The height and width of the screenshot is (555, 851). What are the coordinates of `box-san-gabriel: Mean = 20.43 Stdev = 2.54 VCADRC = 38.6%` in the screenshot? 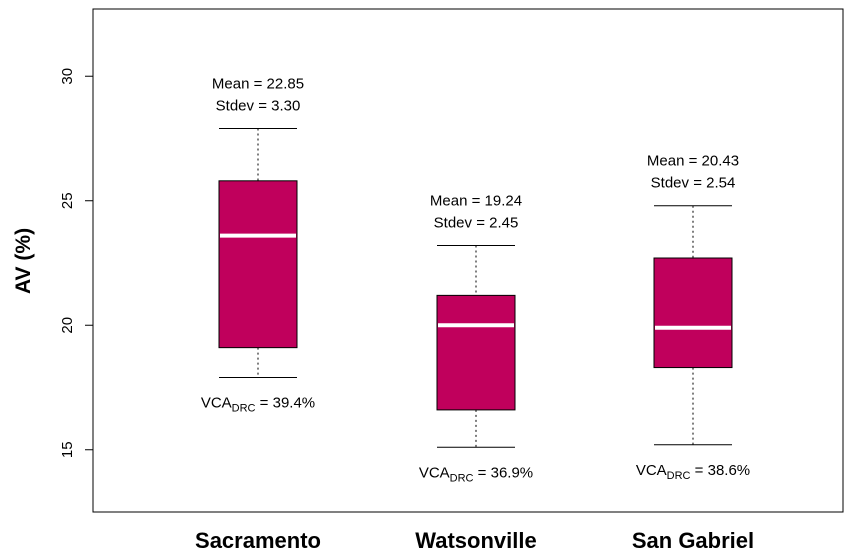 It's located at (693, 317).